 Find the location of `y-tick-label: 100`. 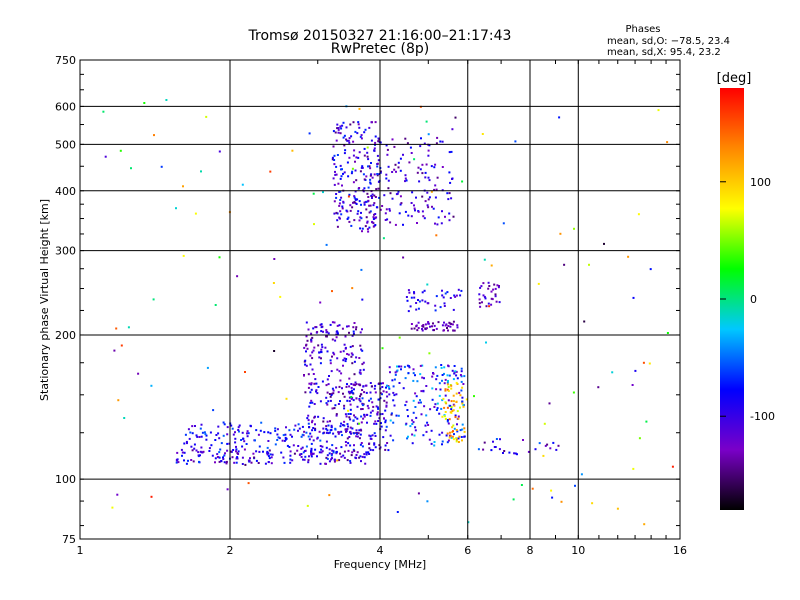

y-tick-label: 100 is located at coordinates (65, 479).